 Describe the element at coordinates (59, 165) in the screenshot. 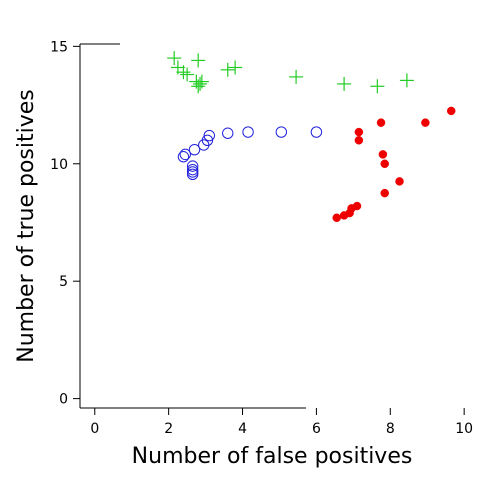

I see `y-tick-label: 10` at that location.